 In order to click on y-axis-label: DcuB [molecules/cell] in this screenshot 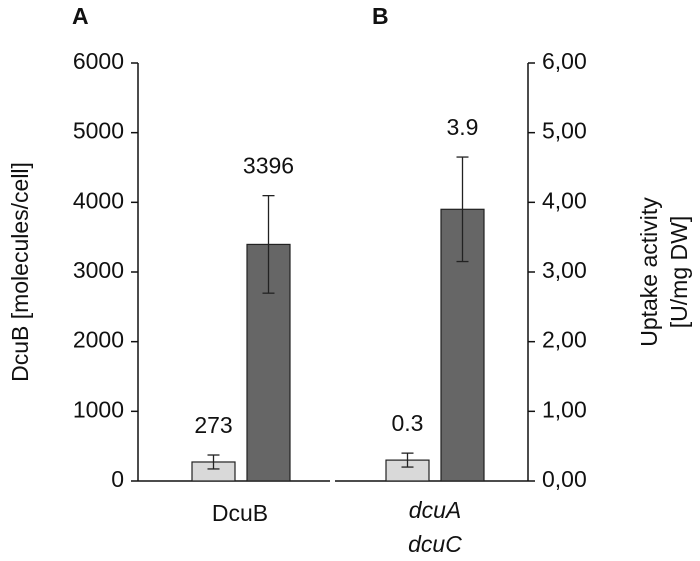, I will do `click(20, 272)`.